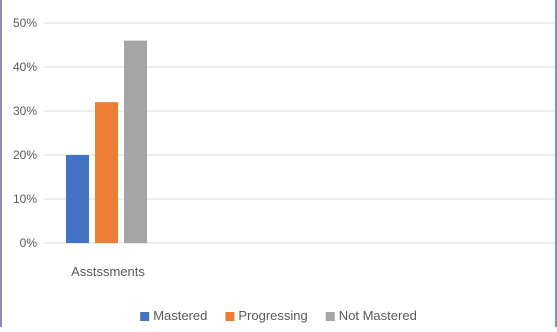  What do you see at coordinates (29, 243) in the screenshot?
I see `y-tick-label: 0%` at bounding box center [29, 243].